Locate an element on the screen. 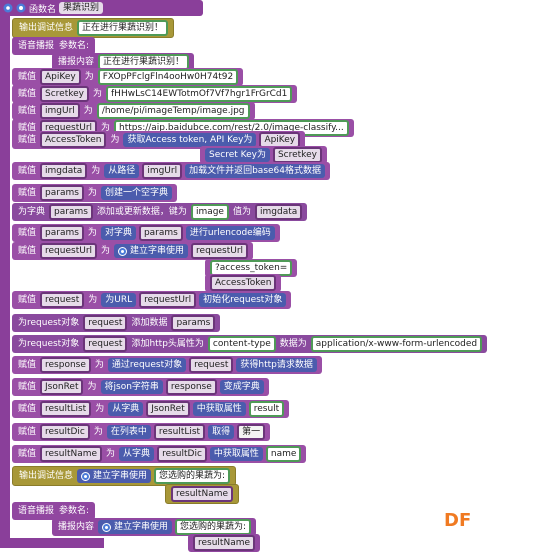  block-line: AccessToken is located at coordinates (243, 283).